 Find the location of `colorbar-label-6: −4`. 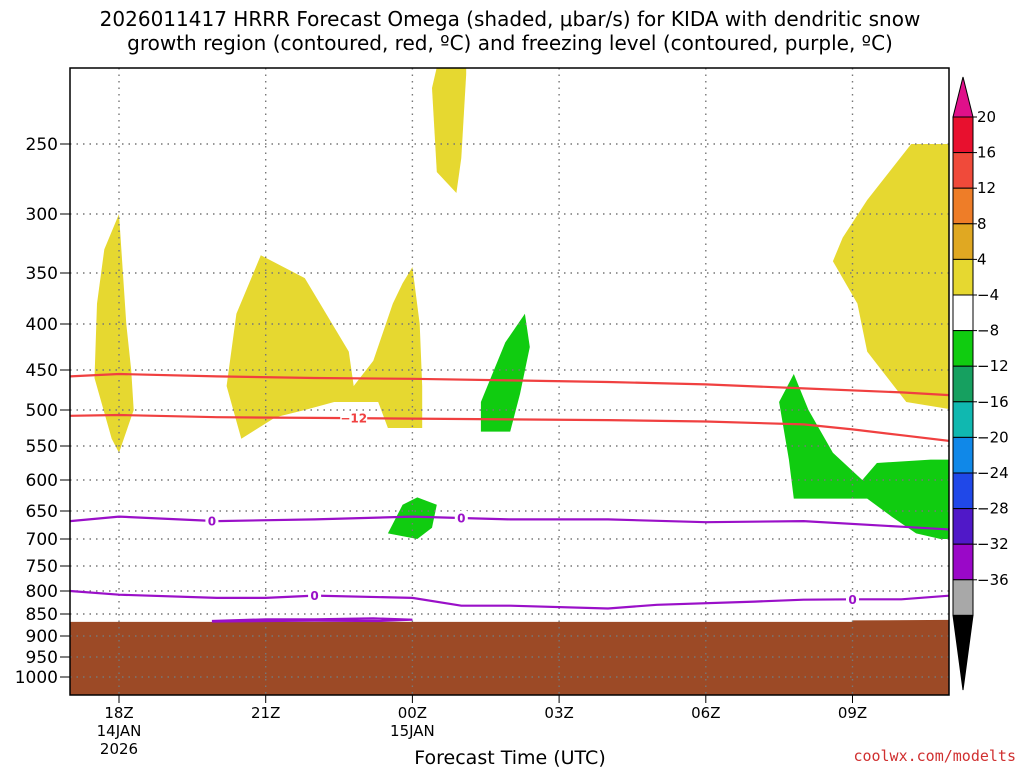

colorbar-label-6: −4 is located at coordinates (988, 295).